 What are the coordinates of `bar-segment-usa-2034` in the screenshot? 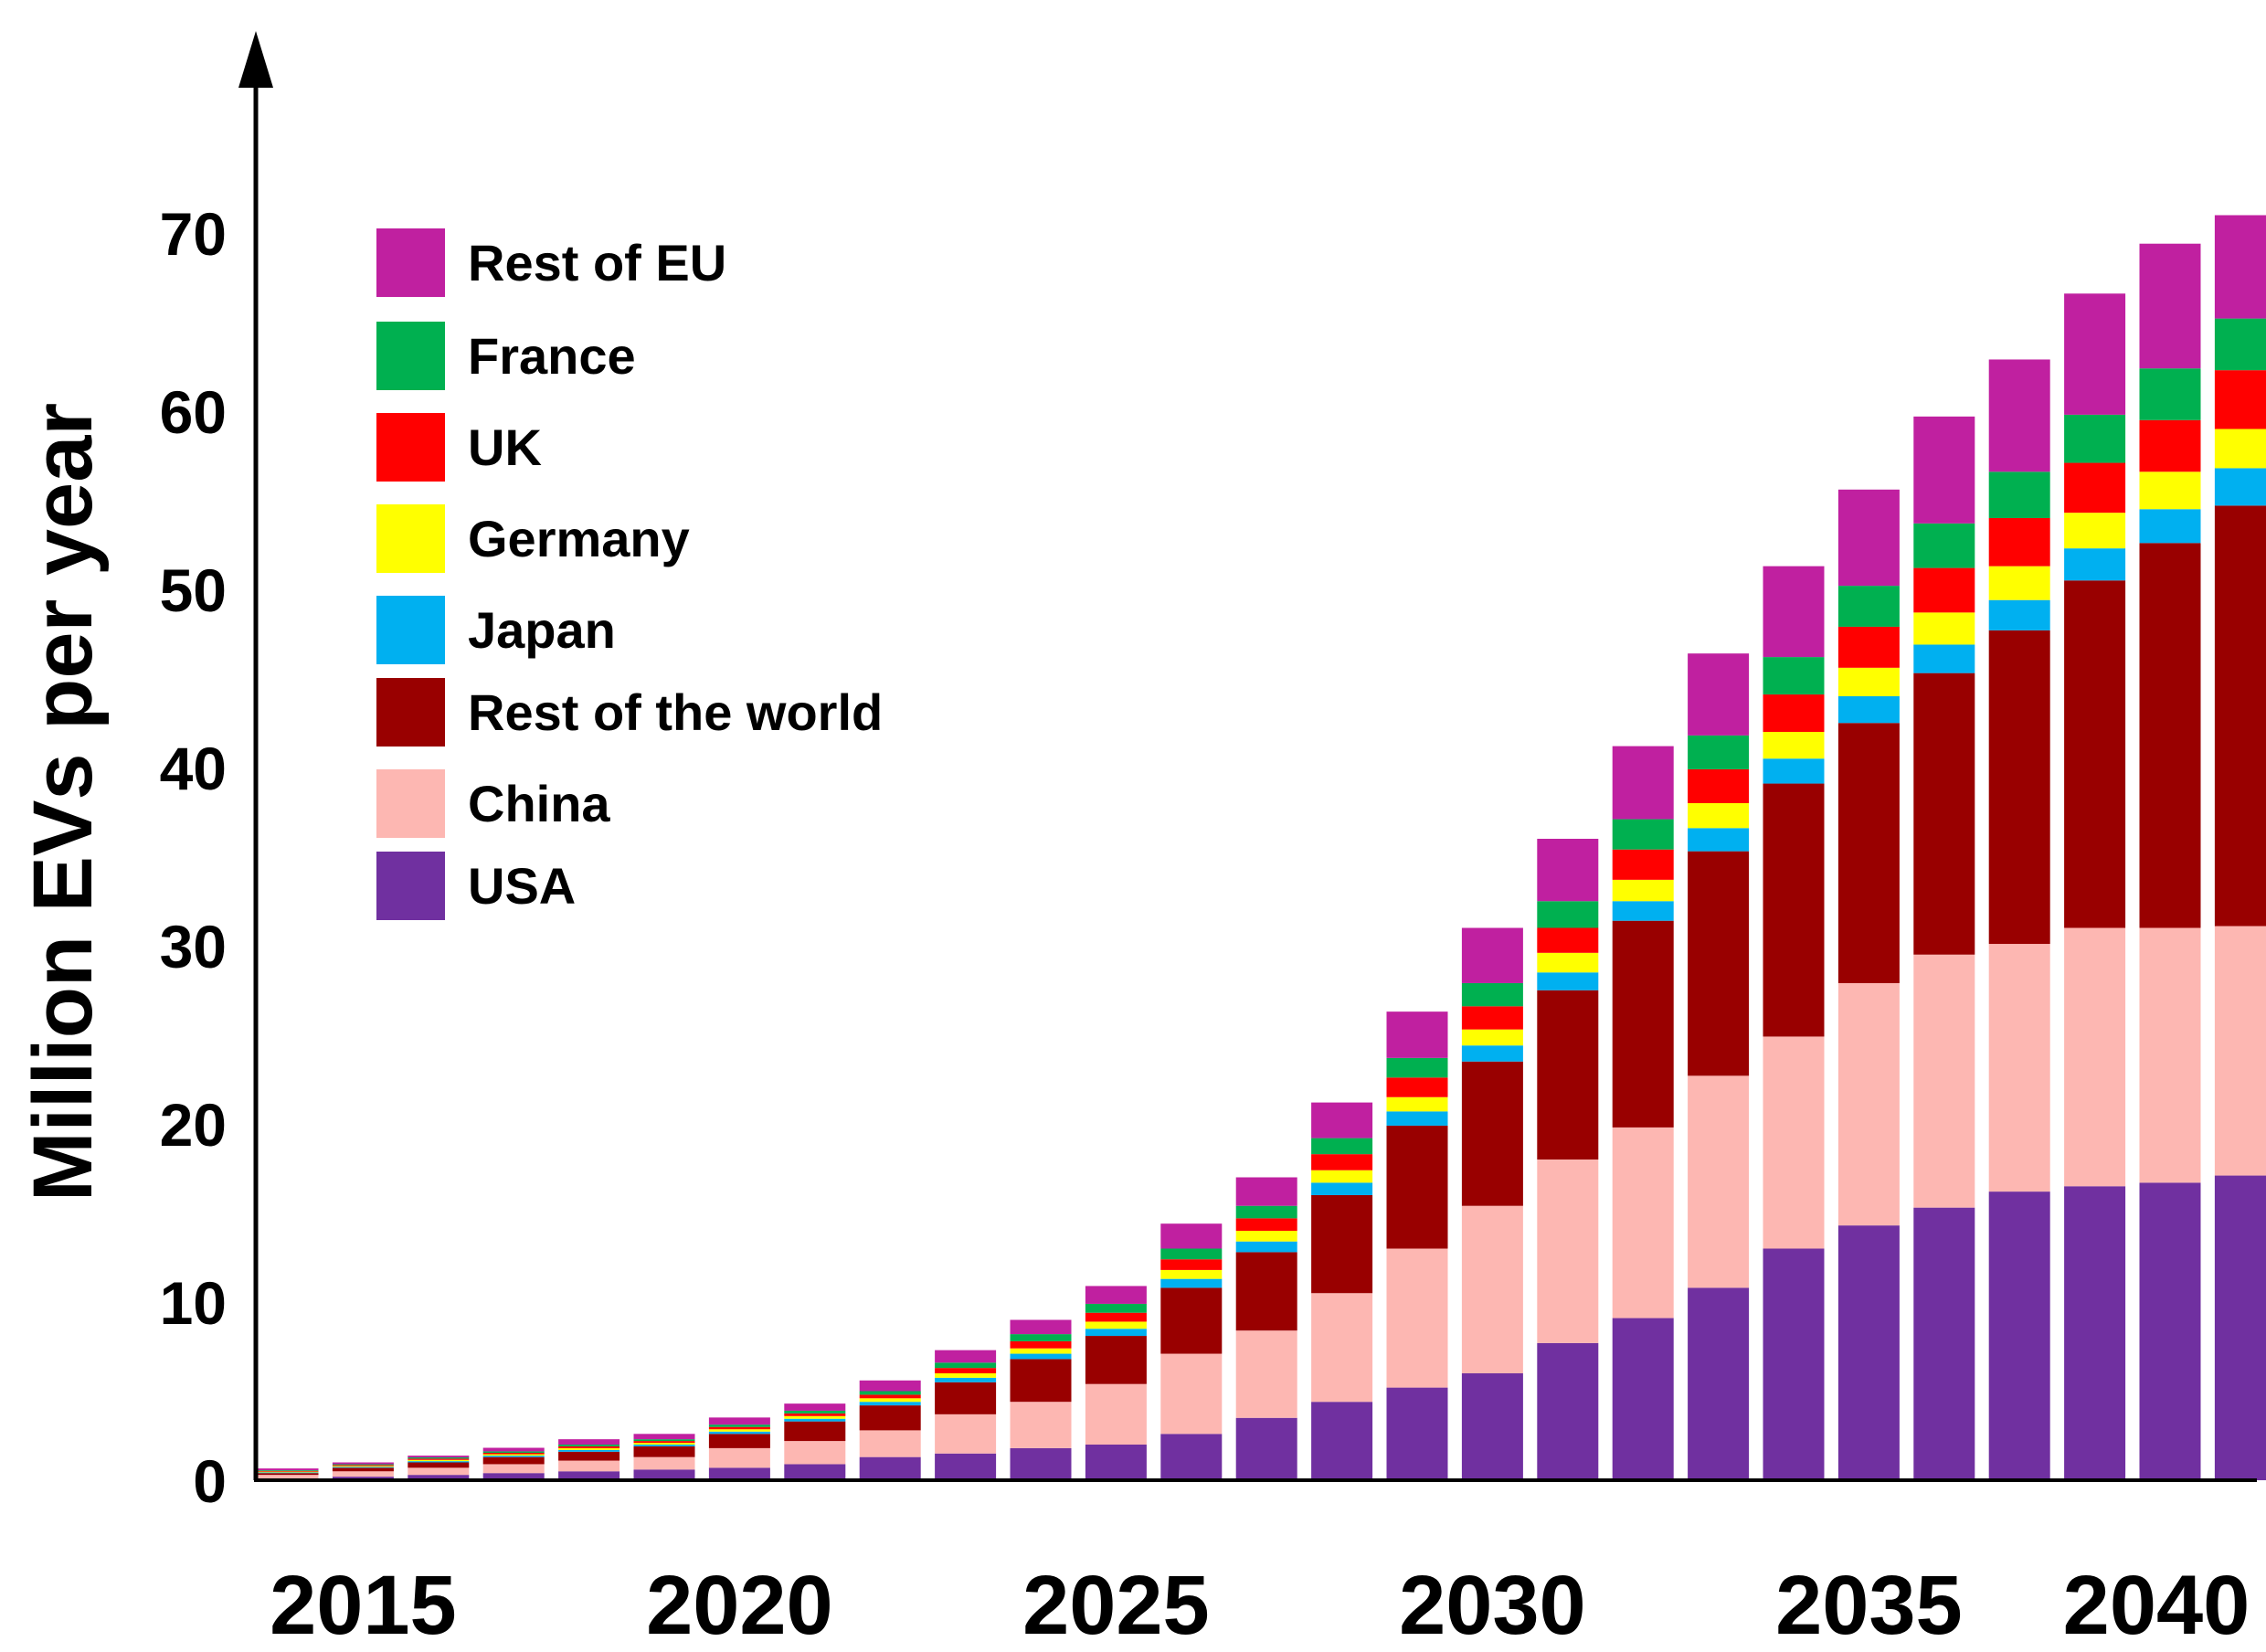 It's located at (1794, 1364).